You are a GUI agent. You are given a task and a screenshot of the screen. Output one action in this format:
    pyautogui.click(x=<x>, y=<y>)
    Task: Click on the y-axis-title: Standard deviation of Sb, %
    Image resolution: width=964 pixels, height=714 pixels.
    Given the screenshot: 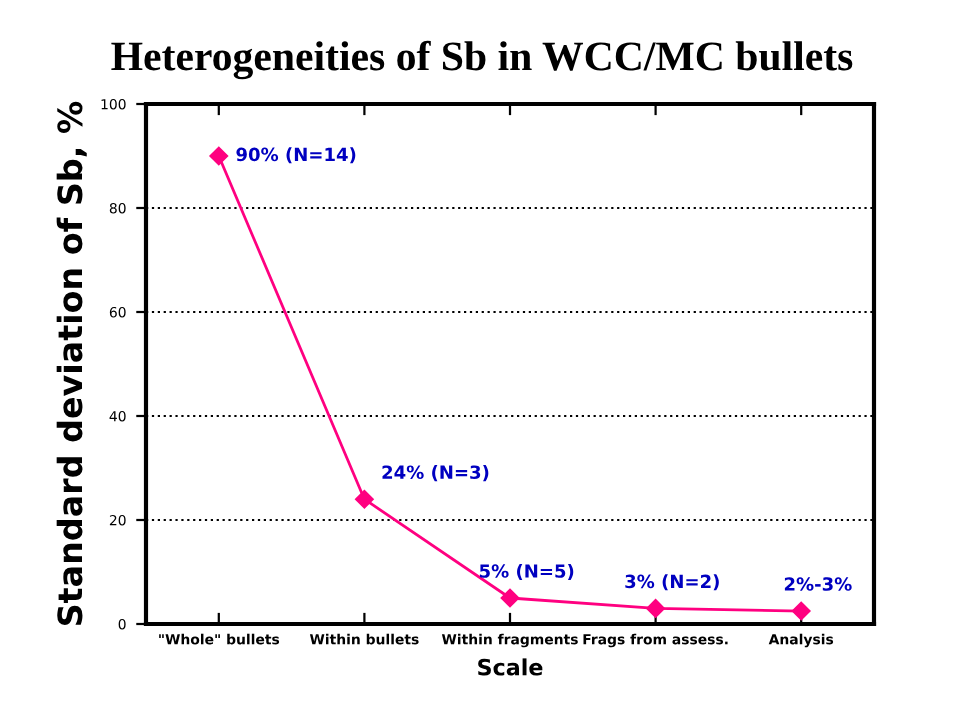 What is the action you would take?
    pyautogui.click(x=71, y=363)
    